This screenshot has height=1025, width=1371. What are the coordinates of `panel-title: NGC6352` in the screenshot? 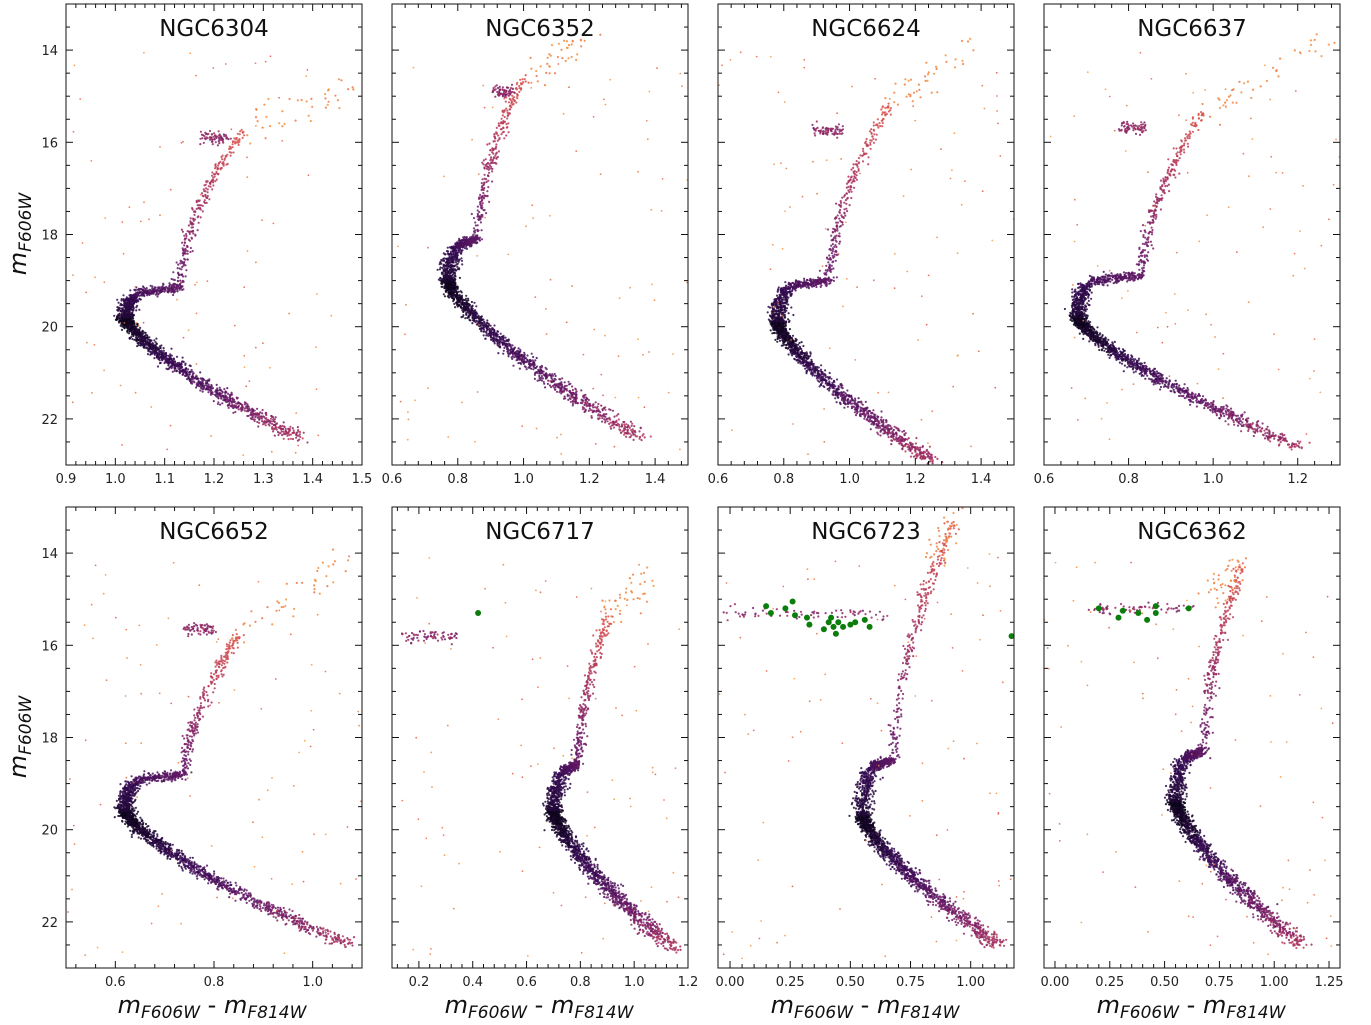 It's located at (540, 29).